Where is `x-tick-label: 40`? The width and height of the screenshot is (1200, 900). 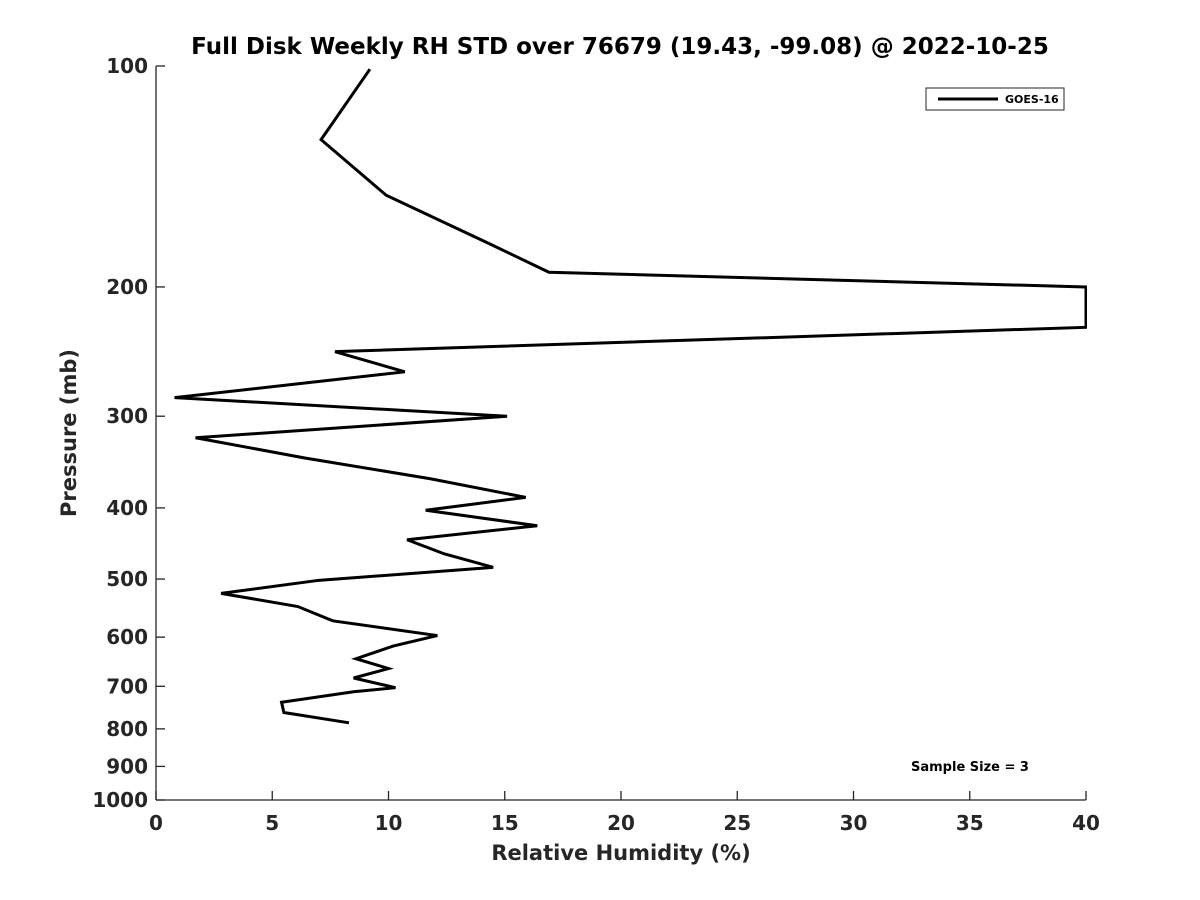 x-tick-label: 40 is located at coordinates (1086, 823).